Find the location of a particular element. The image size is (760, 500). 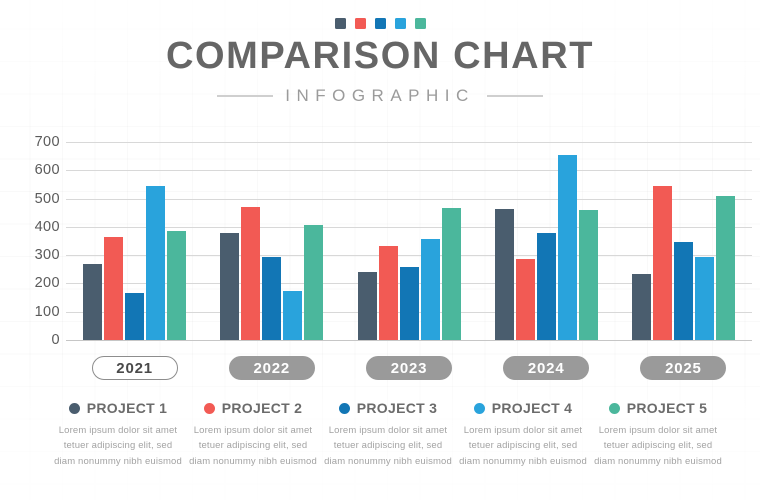

year-pill-2025: 2025 is located at coordinates (683, 368).